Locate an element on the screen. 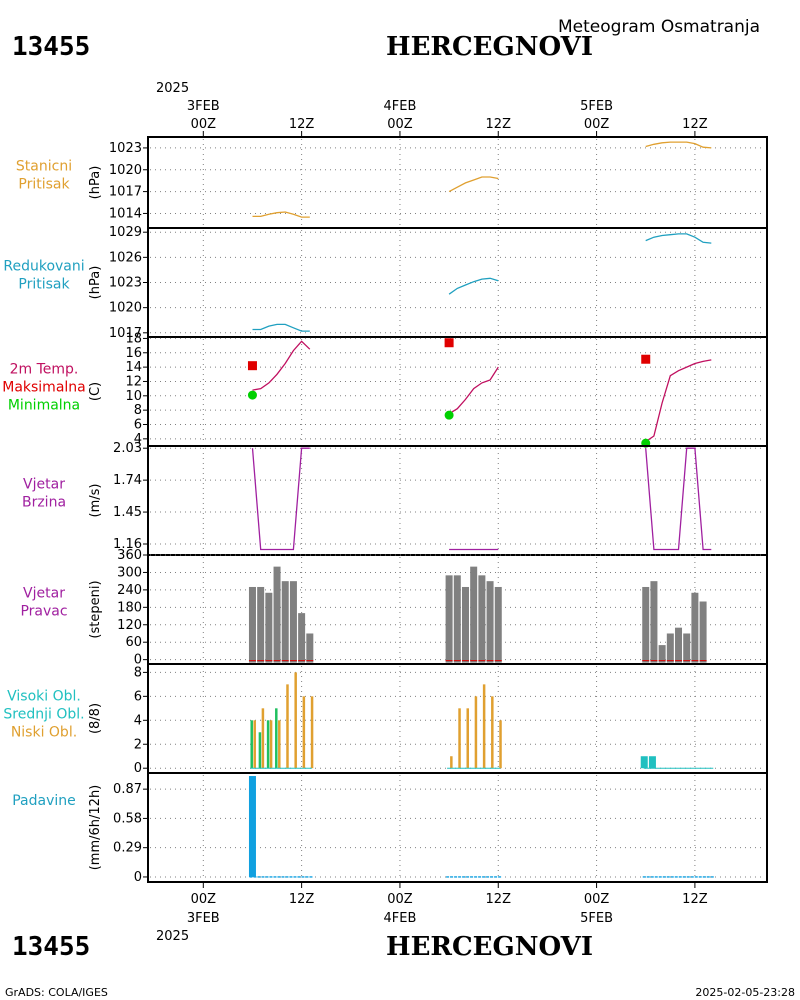 The height and width of the screenshot is (1000, 800). y-tick-label: 60 is located at coordinates (133, 642).